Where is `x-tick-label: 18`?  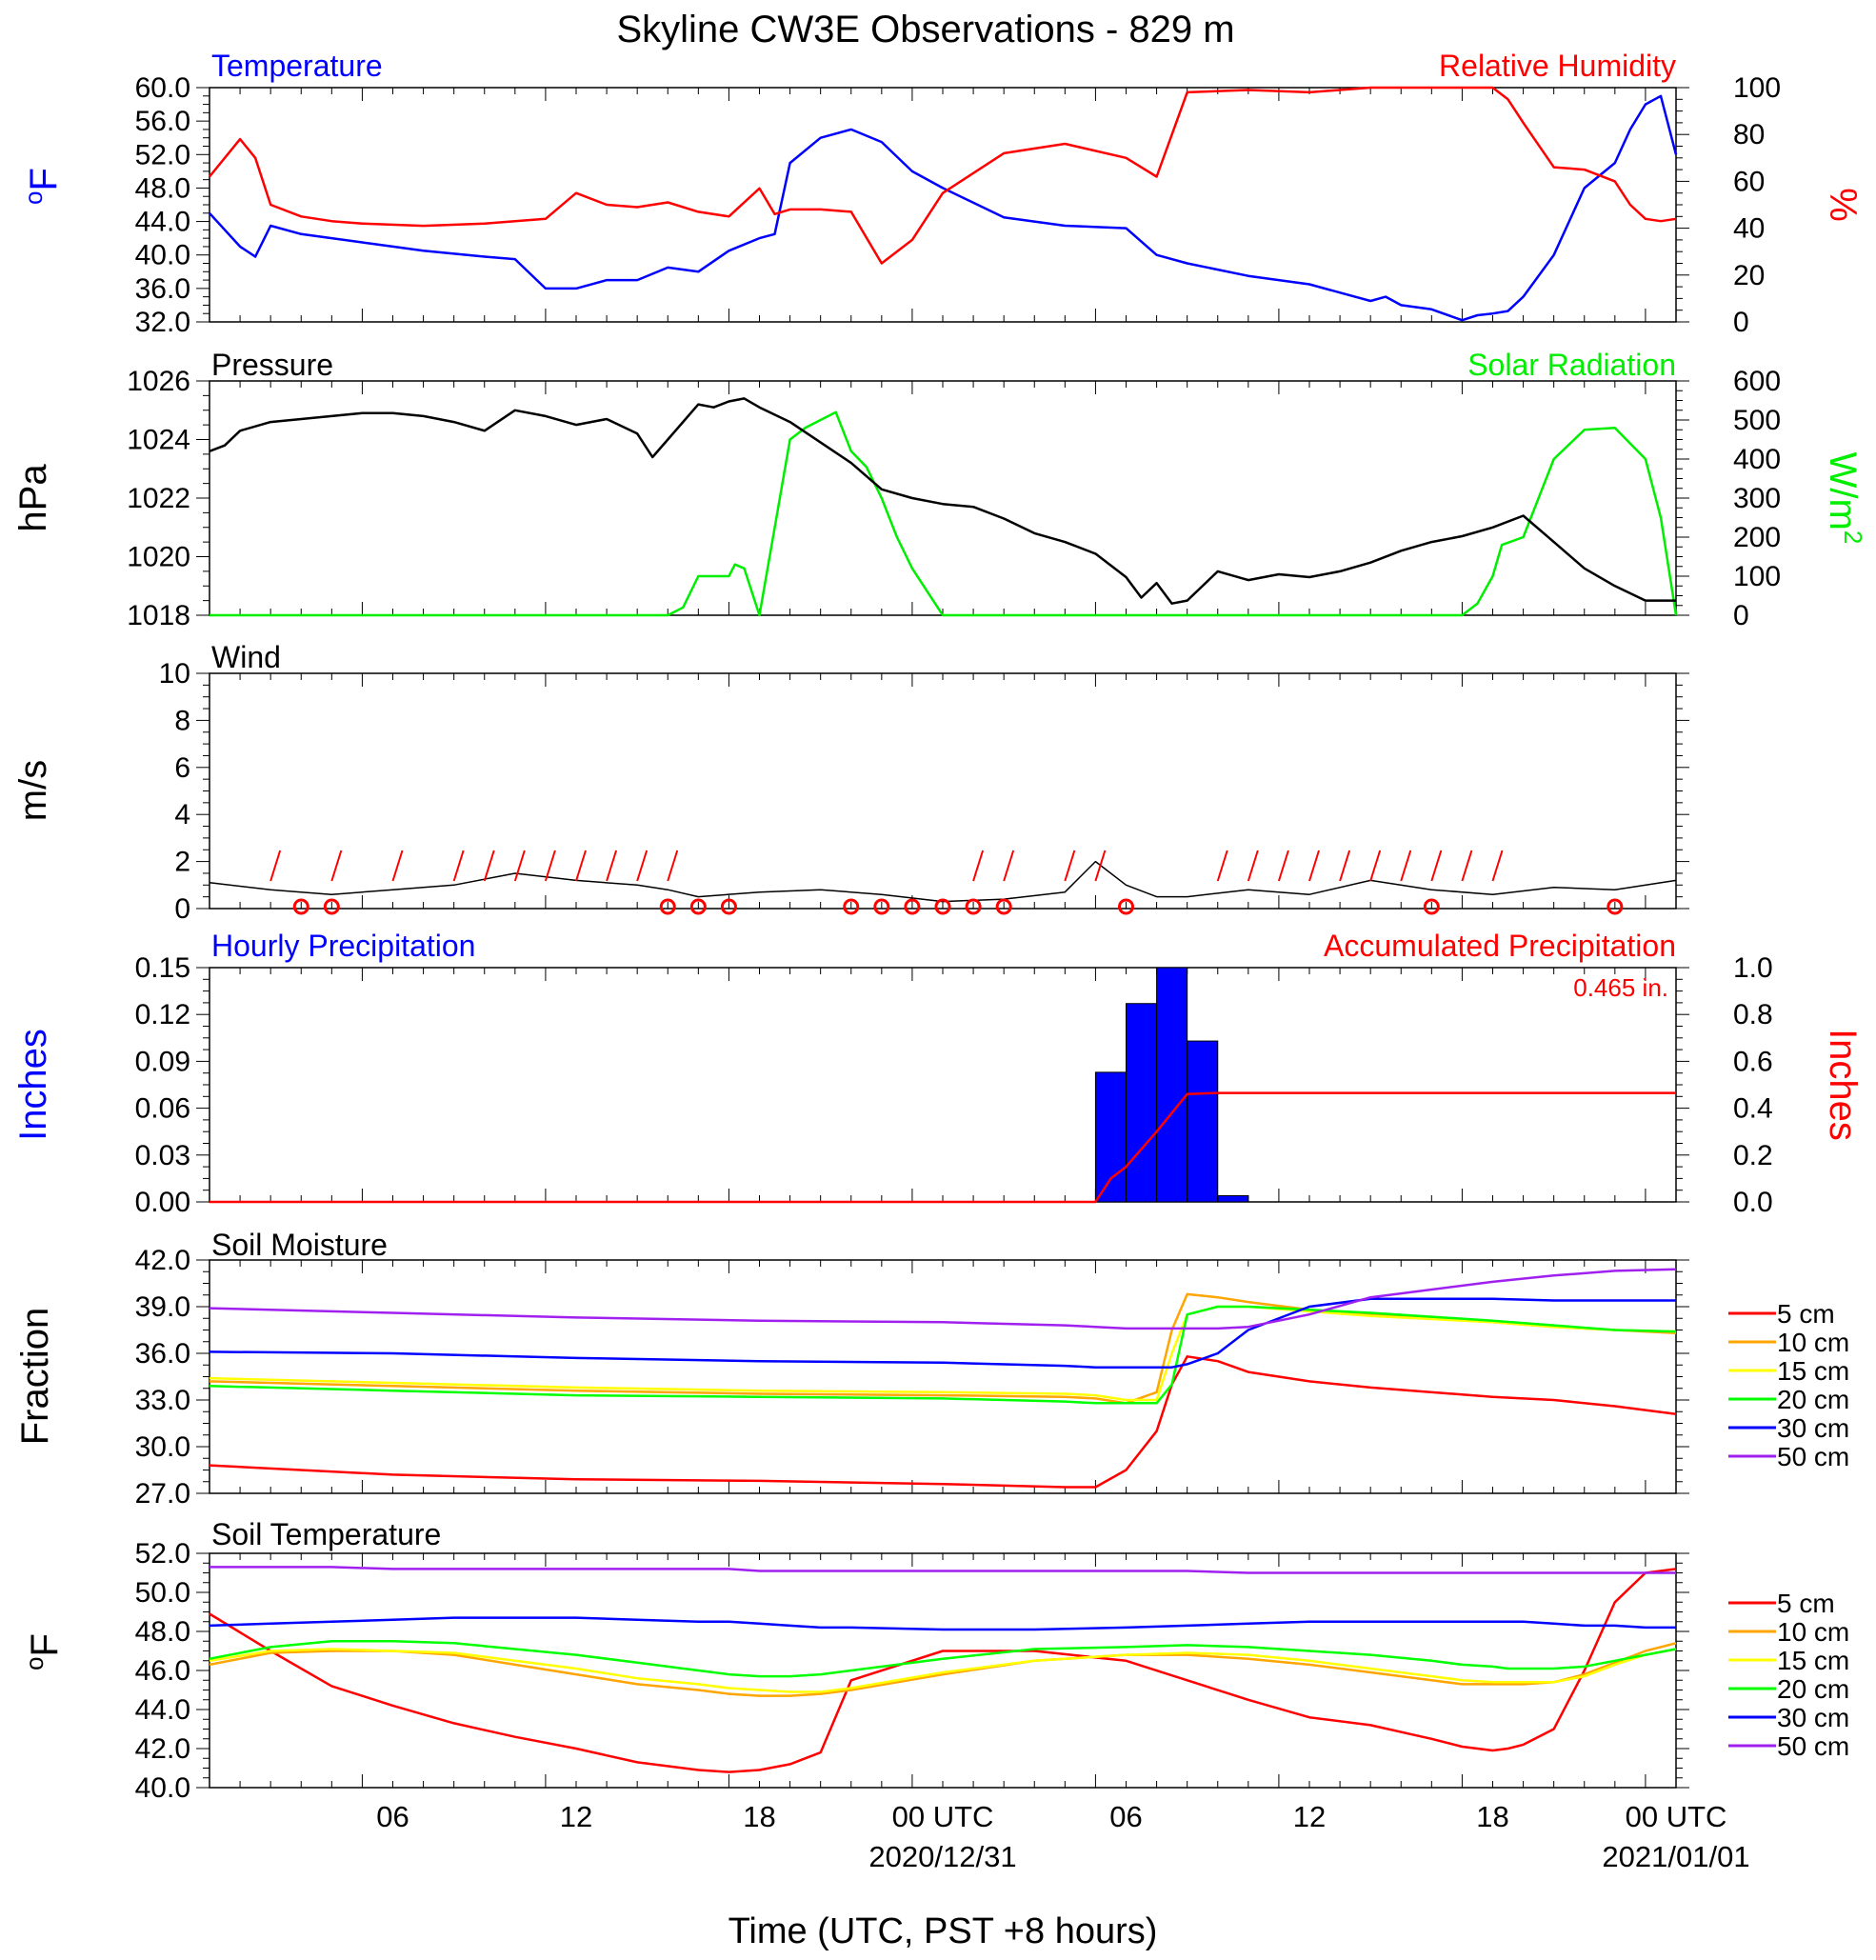 x-tick-label: 18 is located at coordinates (759, 1816).